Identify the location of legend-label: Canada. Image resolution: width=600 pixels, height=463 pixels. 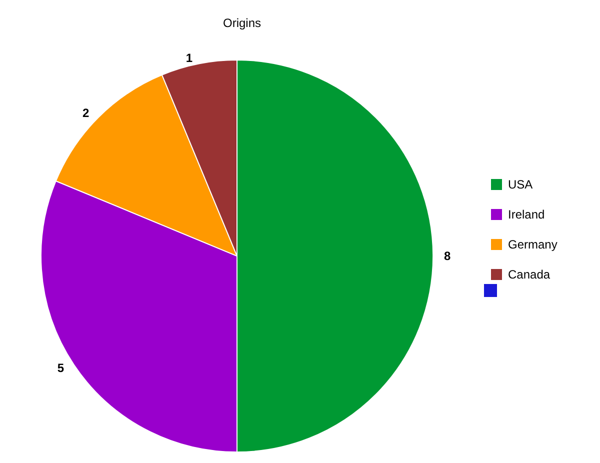
(529, 275).